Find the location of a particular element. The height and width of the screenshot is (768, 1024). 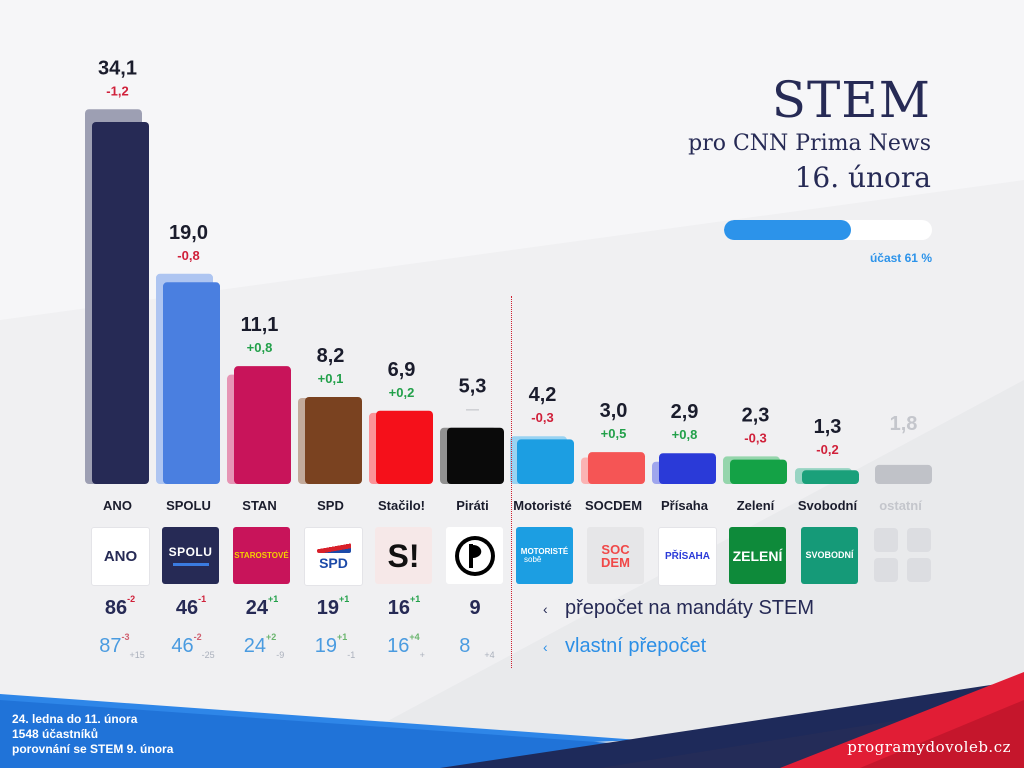

chevron-left-icon: ‹ is located at coordinates (554, 647).